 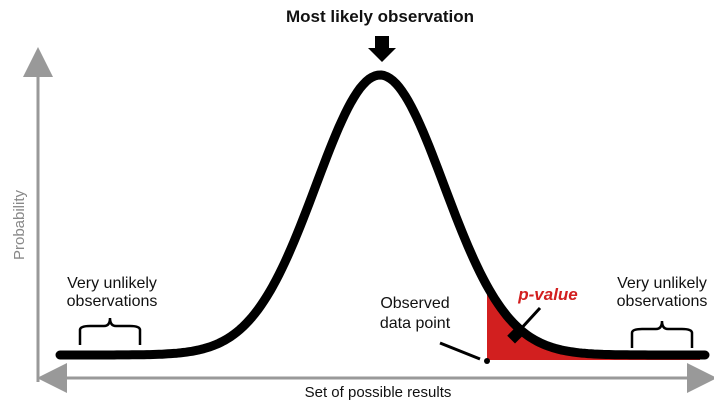 I want to click on x-axis-label: Set of possible results, so click(x=378, y=392).